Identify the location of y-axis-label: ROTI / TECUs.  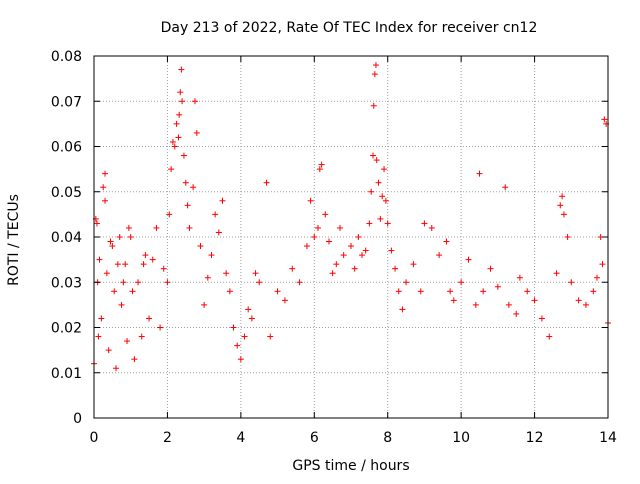
(14, 240).